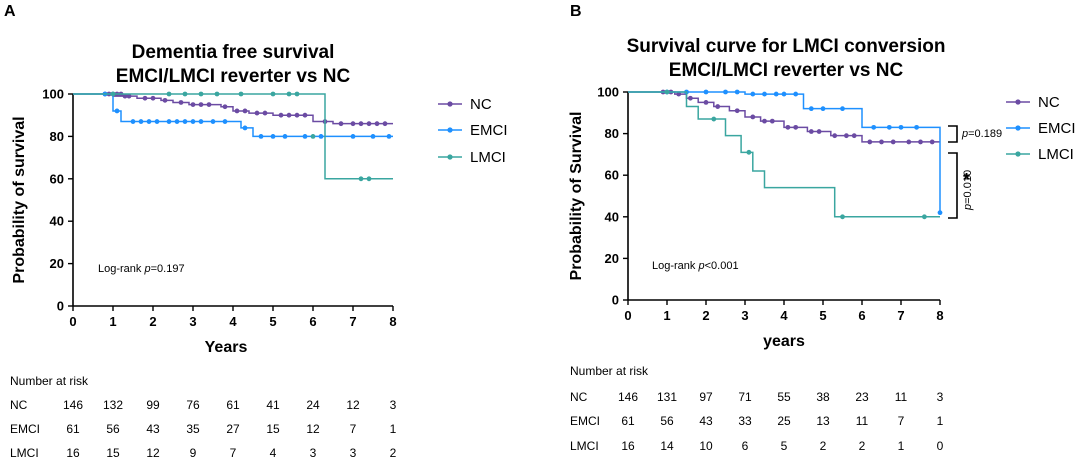 This screenshot has height=462, width=1084. I want to click on survival-line-emci, so click(784, 152).